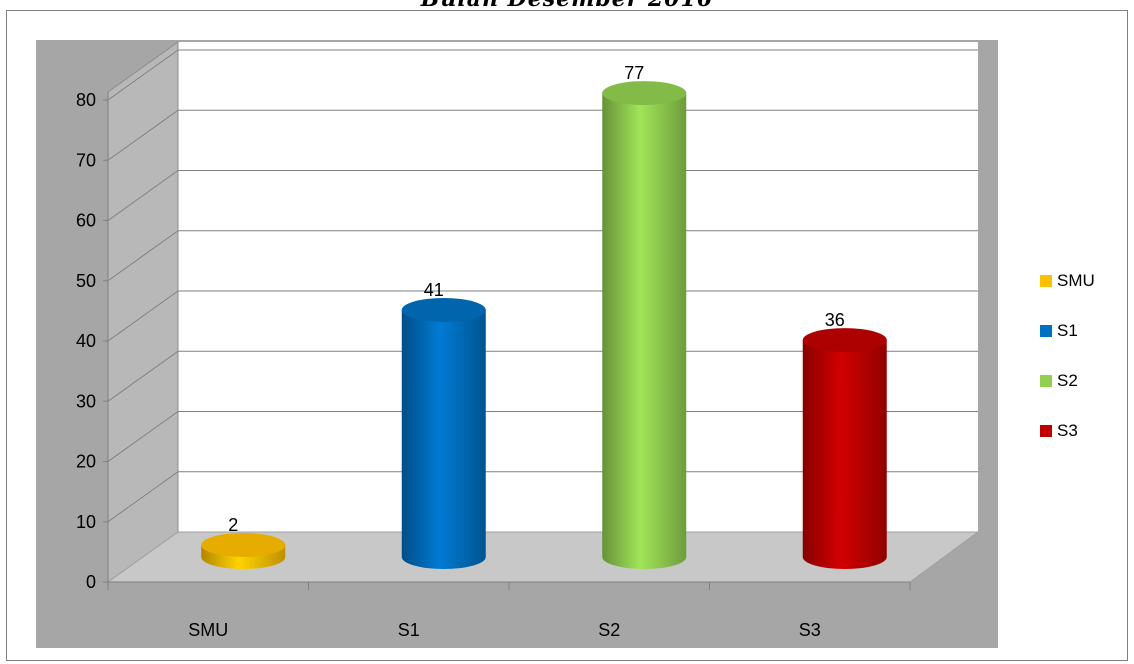 The height and width of the screenshot is (664, 1134). What do you see at coordinates (1085, 431) in the screenshot?
I see `legend-item-s3: S3` at bounding box center [1085, 431].